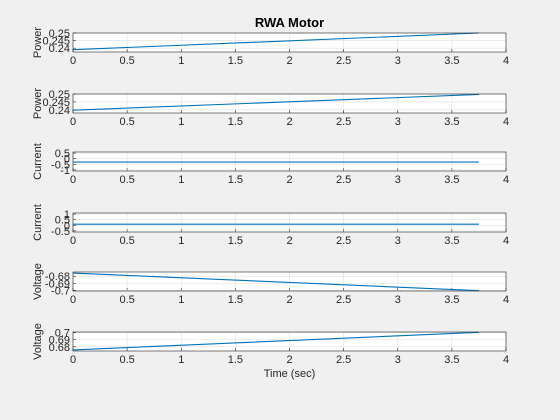 Image resolution: width=560 pixels, height=420 pixels. What do you see at coordinates (65, 171) in the screenshot?
I see `y-tick-label: -1` at bounding box center [65, 171].